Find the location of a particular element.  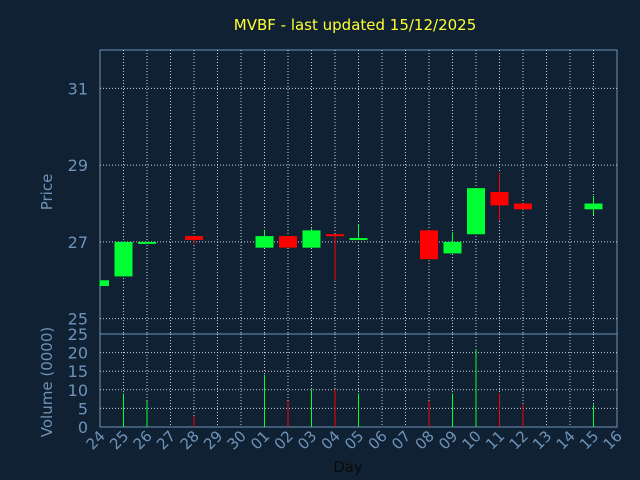

price-tick-label: 25 is located at coordinates (78, 319).